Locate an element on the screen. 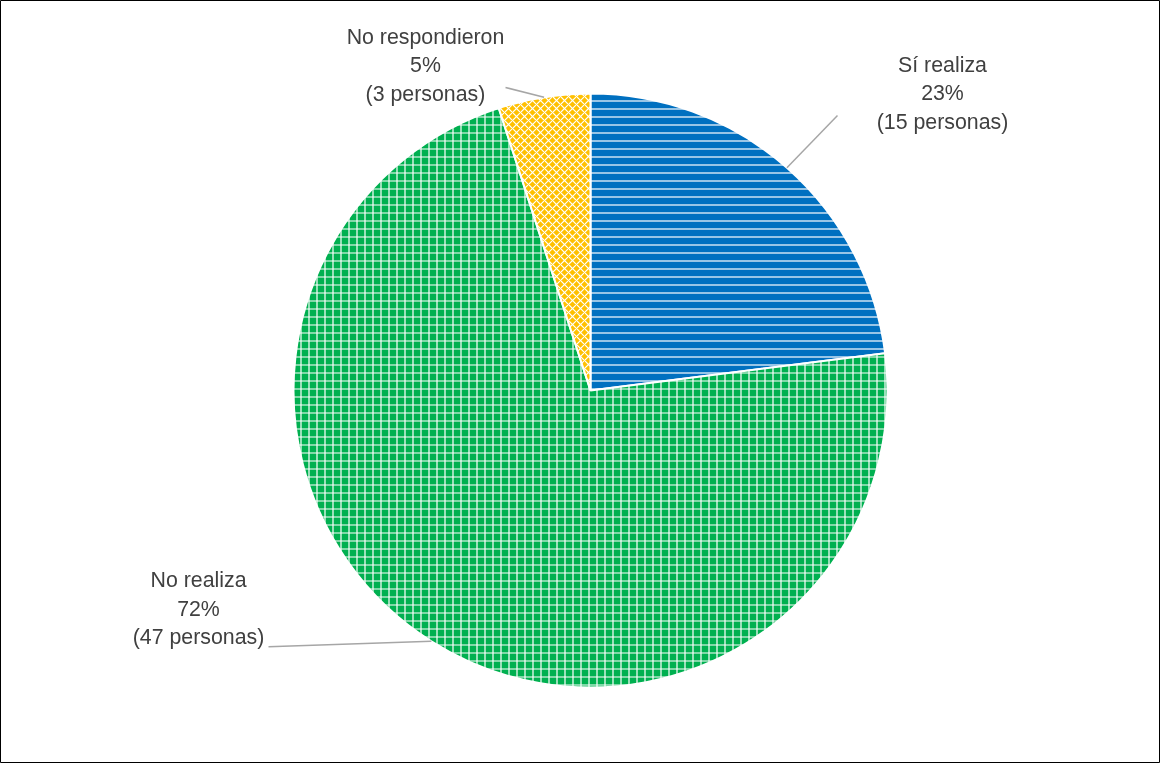 The height and width of the screenshot is (763, 1160). slice-label: No realiza is located at coordinates (198, 579).